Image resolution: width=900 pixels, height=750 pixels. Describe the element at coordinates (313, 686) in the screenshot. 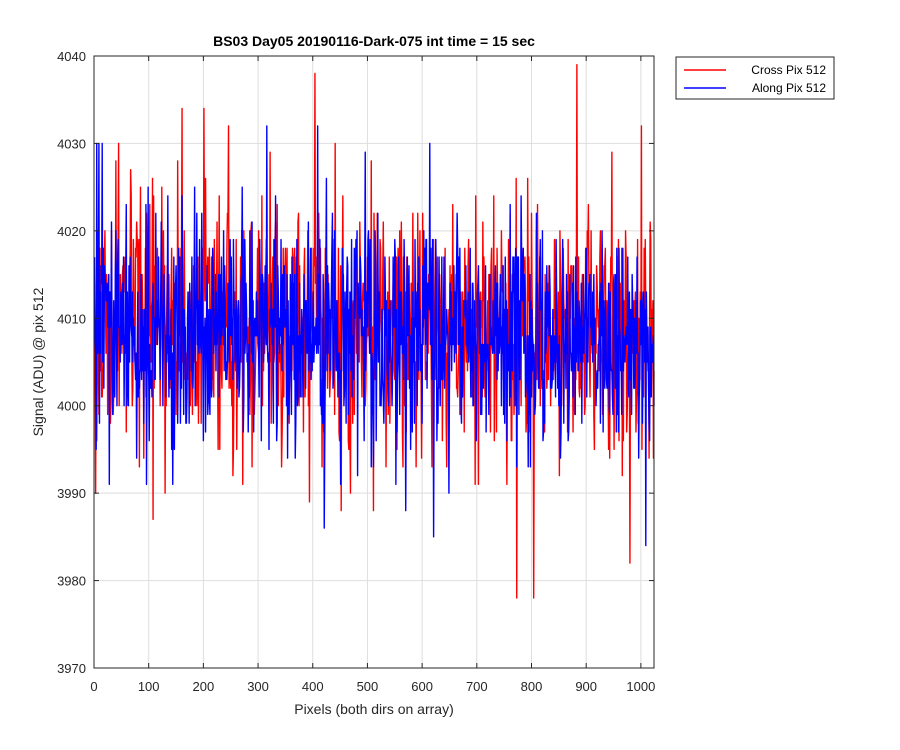

I see `x-tick-label: 400` at that location.